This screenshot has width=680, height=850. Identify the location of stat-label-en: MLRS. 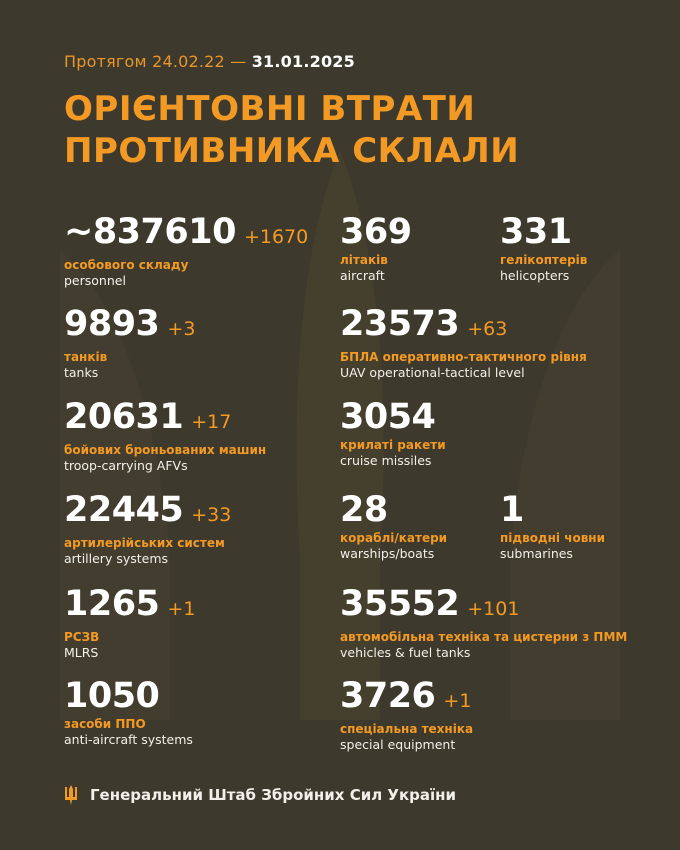
(81, 652).